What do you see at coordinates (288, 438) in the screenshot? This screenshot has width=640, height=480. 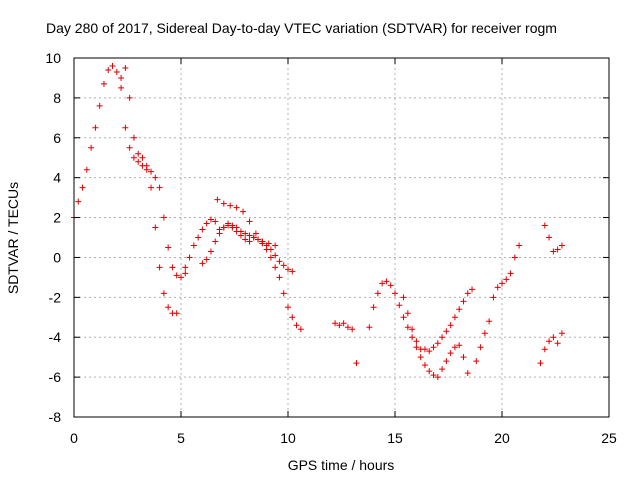 I see `x-tick-label: 10` at bounding box center [288, 438].